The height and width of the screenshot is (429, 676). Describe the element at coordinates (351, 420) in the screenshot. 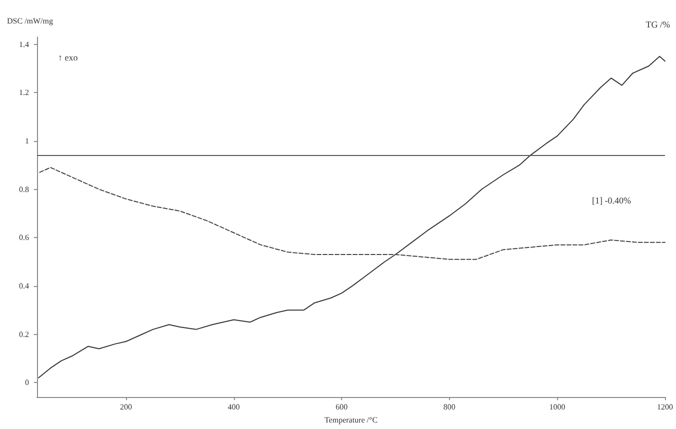

I see `x-axis-title: Temperature /°C` at that location.